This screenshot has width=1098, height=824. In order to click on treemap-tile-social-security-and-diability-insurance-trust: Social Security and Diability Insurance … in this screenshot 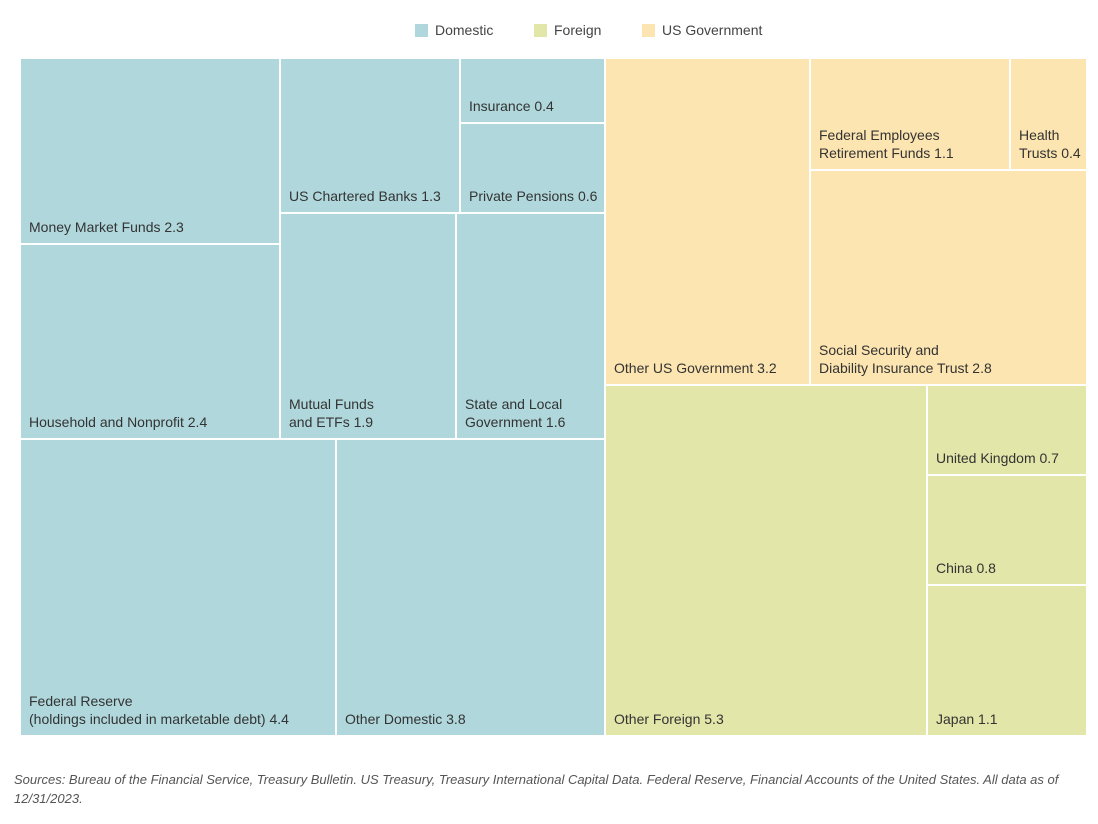, I will do `click(948, 277)`.